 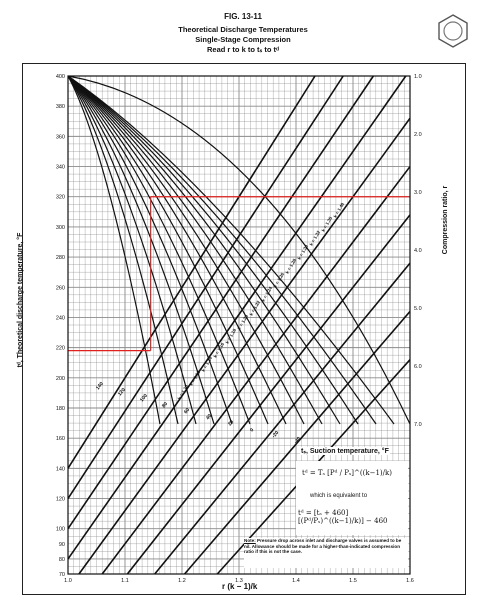 What do you see at coordinates (62, 560) in the screenshot?
I see `y-tick-label: 80` at bounding box center [62, 560].